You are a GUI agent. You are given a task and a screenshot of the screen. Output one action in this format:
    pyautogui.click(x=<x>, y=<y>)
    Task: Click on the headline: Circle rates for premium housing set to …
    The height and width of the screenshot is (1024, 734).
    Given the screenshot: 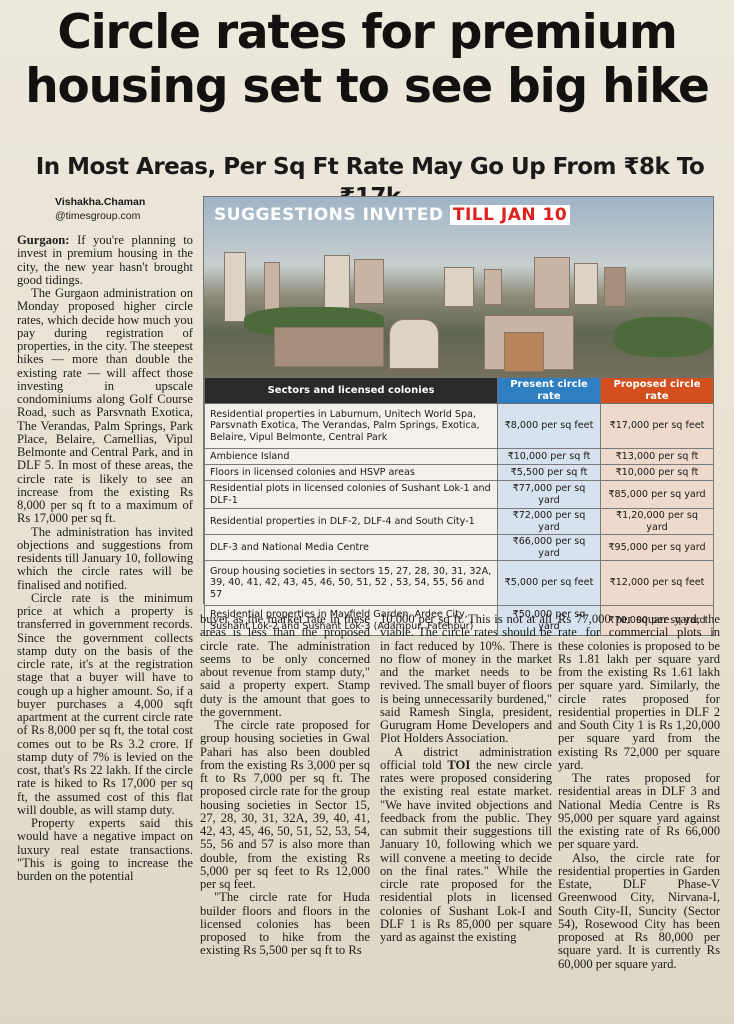 What is the action you would take?
    pyautogui.click(x=367, y=59)
    